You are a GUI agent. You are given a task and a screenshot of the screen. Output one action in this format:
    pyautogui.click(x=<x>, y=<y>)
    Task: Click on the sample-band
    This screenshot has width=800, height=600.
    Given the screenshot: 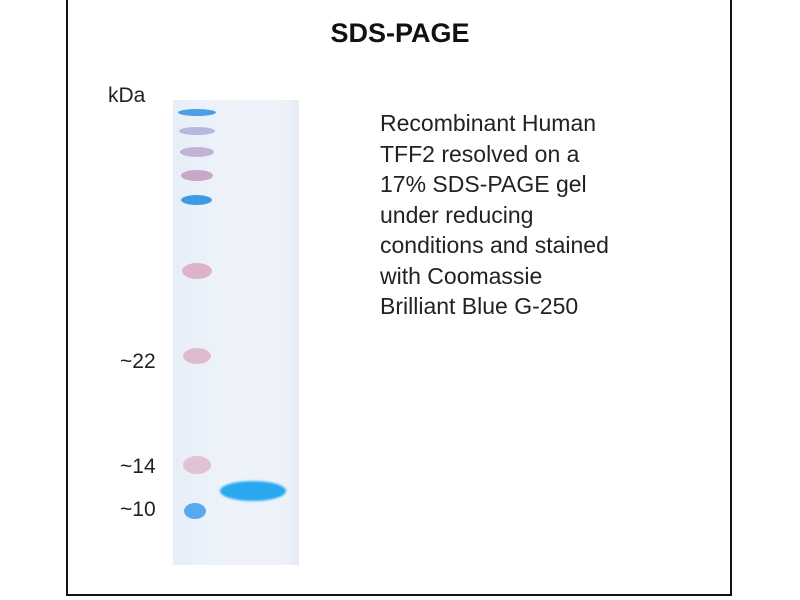 What is the action you would take?
    pyautogui.click(x=253, y=491)
    